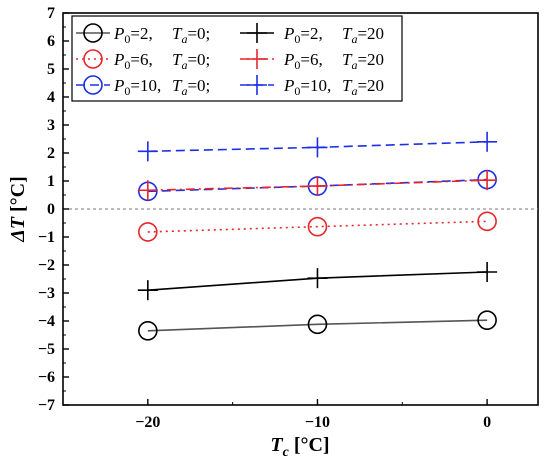 The width and height of the screenshot is (550, 466). I want to click on legend-label: P0=2, Ta=0;, so click(161, 35).